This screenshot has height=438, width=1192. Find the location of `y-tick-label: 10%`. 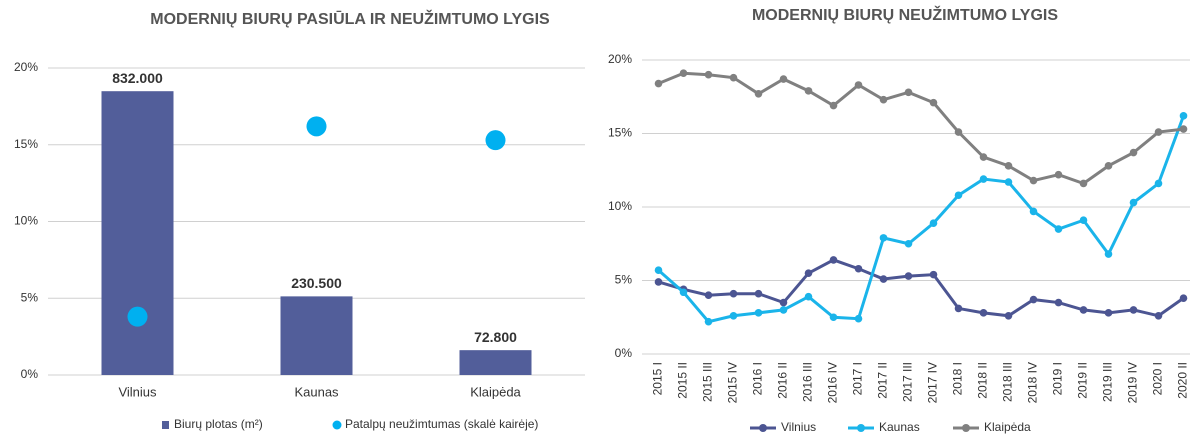

y-tick-label: 10% is located at coordinates (26, 221).